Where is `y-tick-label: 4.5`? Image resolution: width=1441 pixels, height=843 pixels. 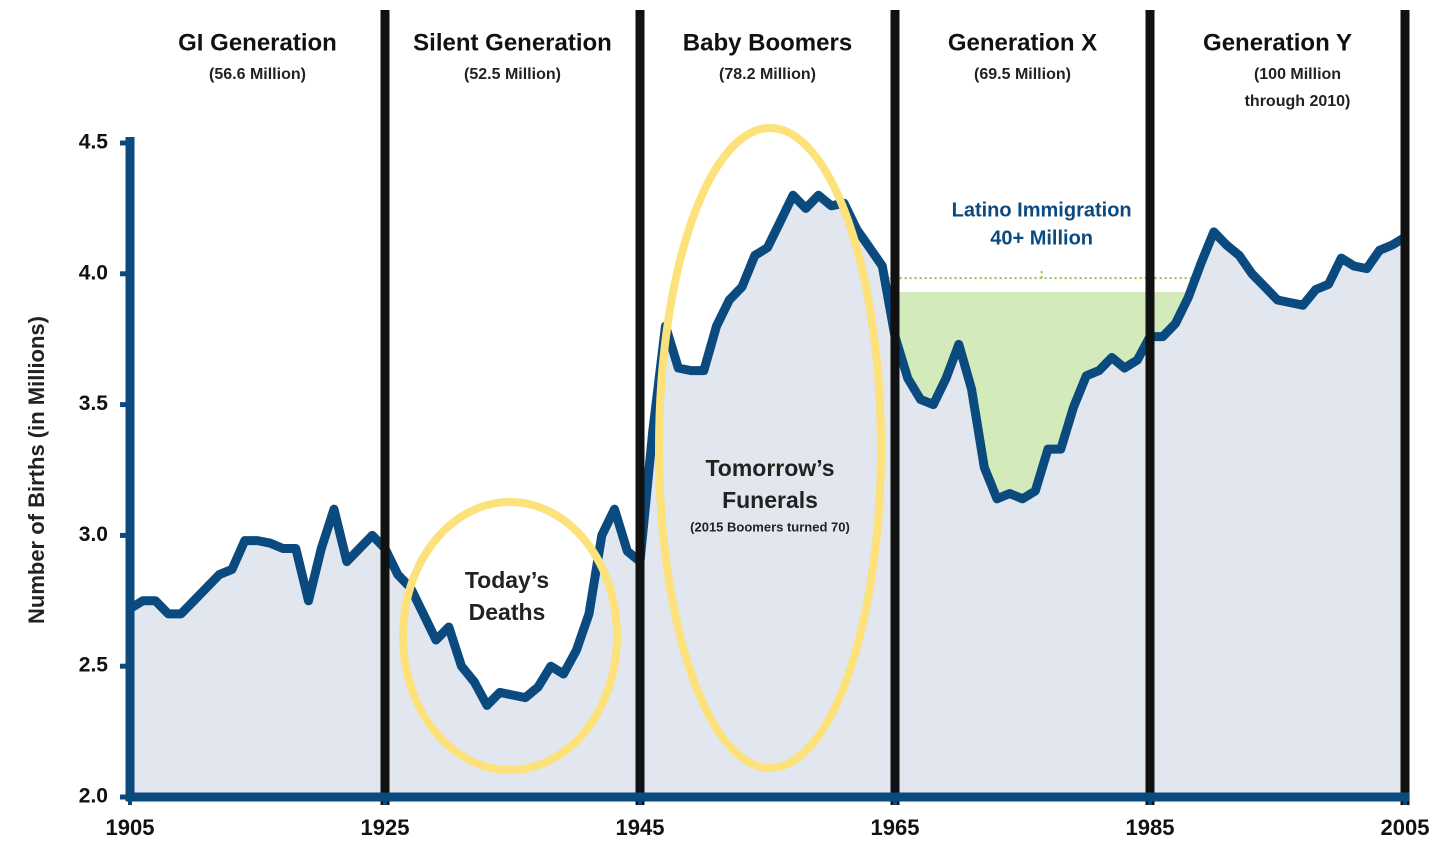 y-tick-label: 4.5 is located at coordinates (94, 142).